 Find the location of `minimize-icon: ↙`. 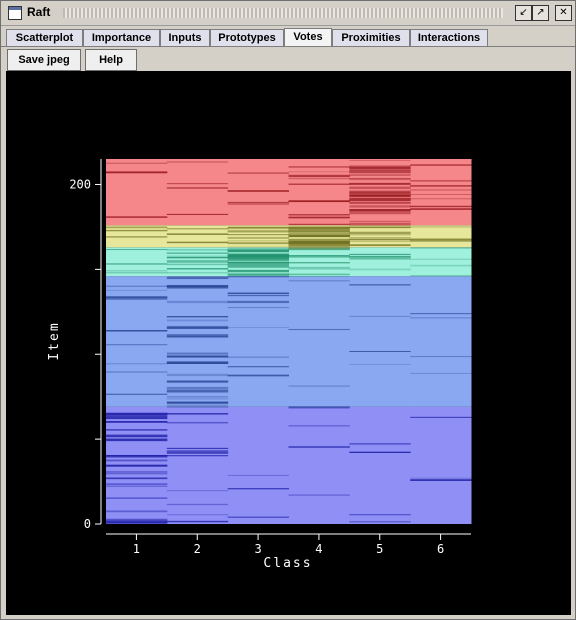

minimize-icon: ↙ is located at coordinates (523, 13).